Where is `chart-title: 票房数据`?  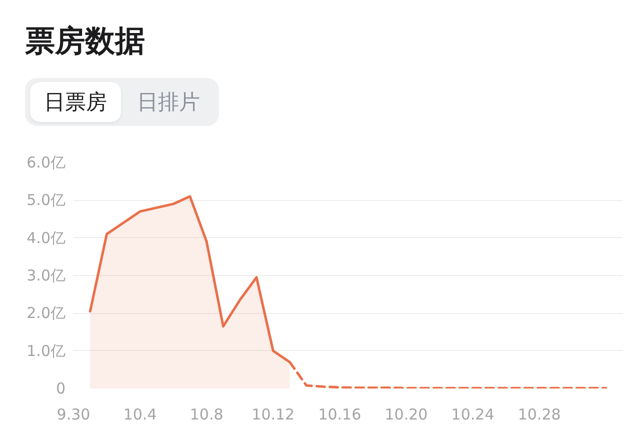
chart-title: 票房数据 is located at coordinates (84, 42).